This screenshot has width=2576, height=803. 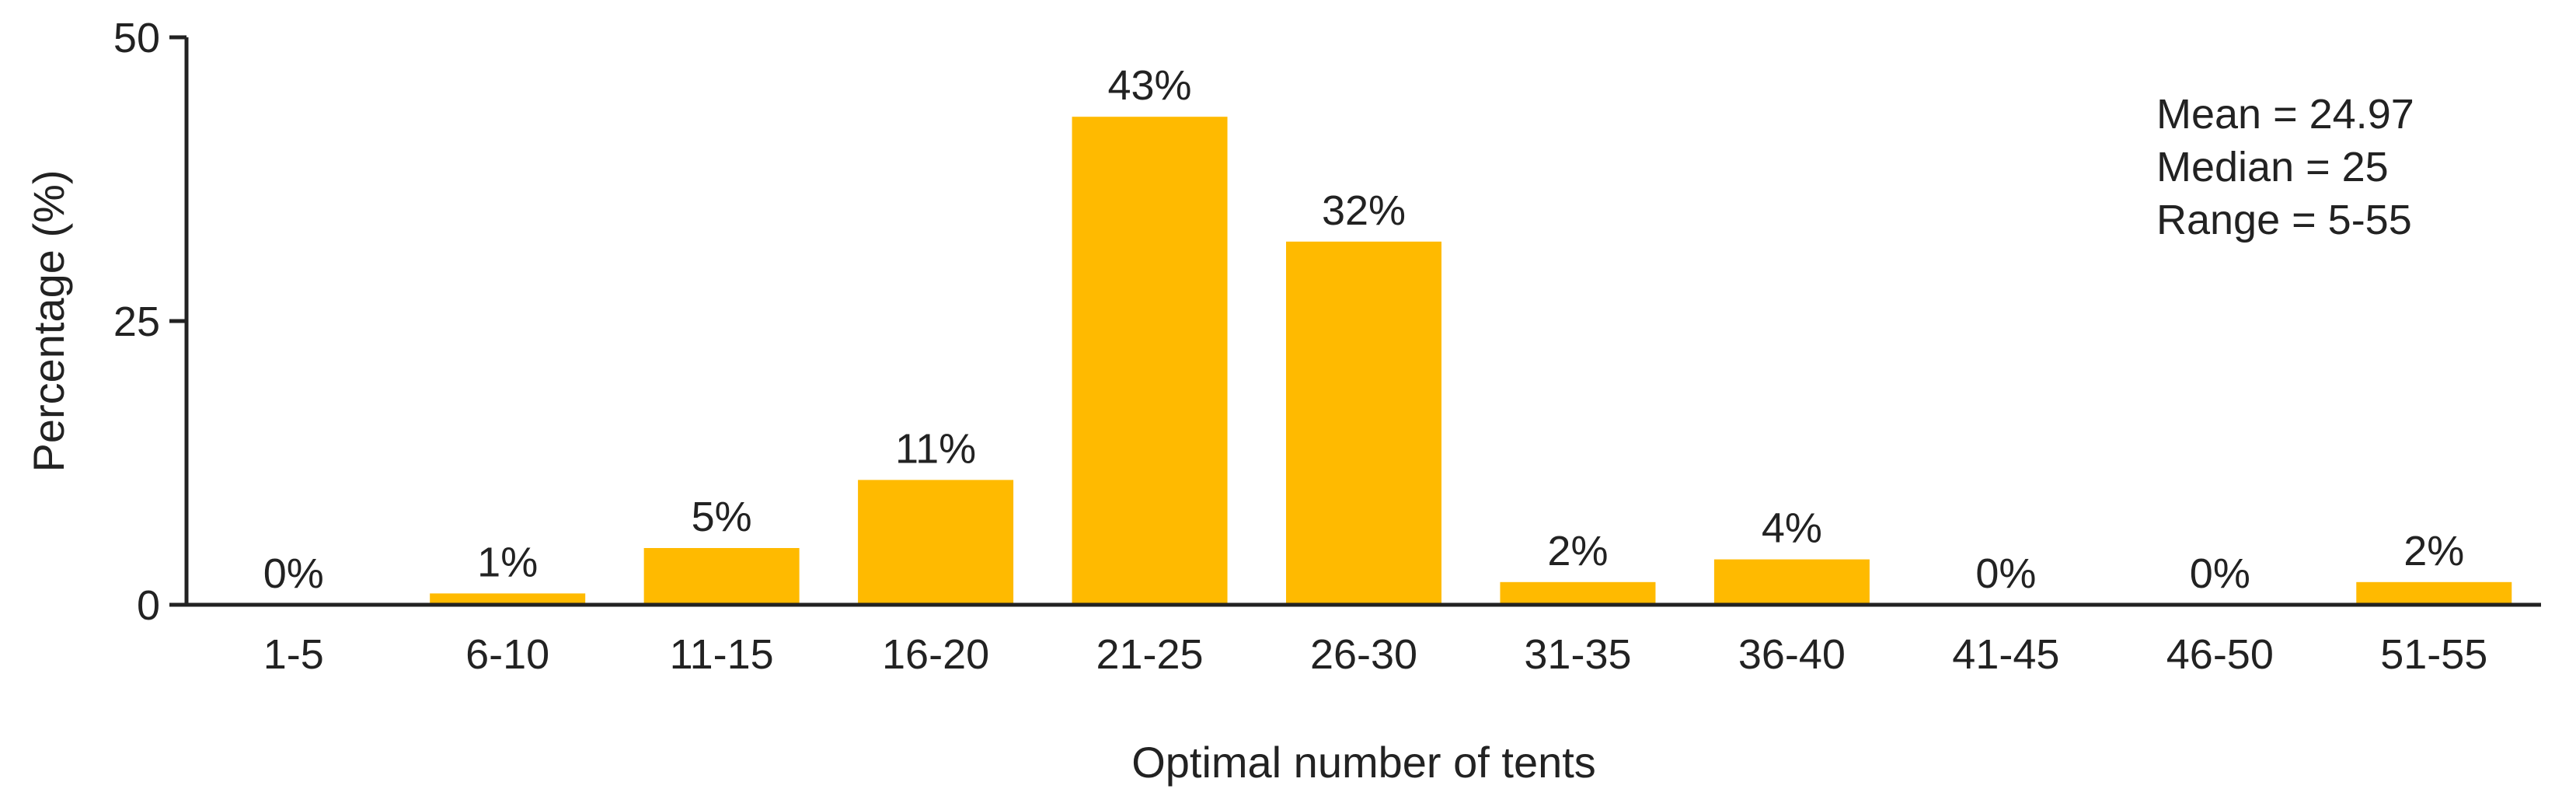 I want to click on summary-stats: Mean = 24.97 Median = 25 Range = 5-55, so click(x=2285, y=167).